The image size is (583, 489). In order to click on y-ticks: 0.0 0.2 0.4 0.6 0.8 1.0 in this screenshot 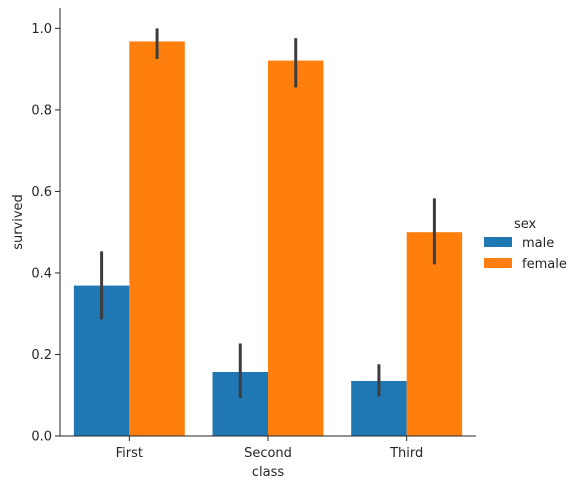, I will do `click(45, 233)`.